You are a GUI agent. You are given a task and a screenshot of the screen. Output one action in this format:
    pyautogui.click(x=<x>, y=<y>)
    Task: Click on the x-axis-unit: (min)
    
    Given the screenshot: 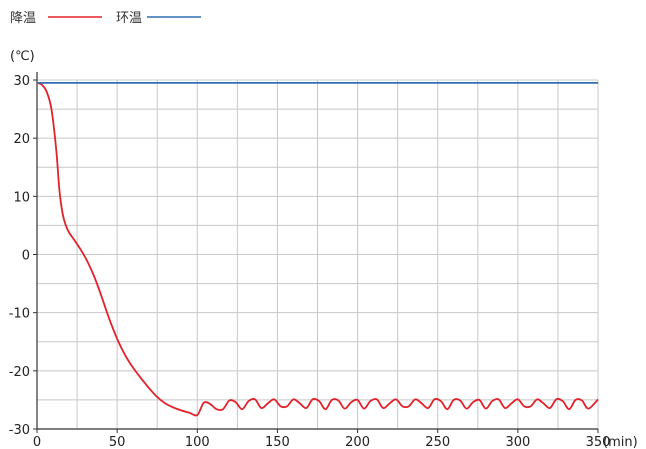 What is the action you would take?
    pyautogui.click(x=620, y=442)
    